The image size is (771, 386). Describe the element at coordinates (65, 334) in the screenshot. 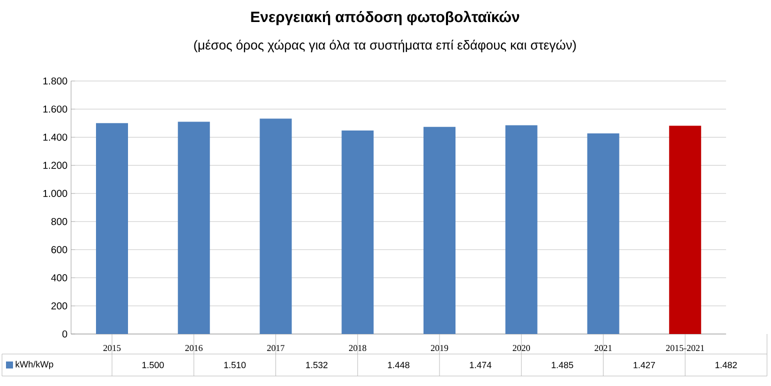

I see `y-tick-label: 0` at that location.